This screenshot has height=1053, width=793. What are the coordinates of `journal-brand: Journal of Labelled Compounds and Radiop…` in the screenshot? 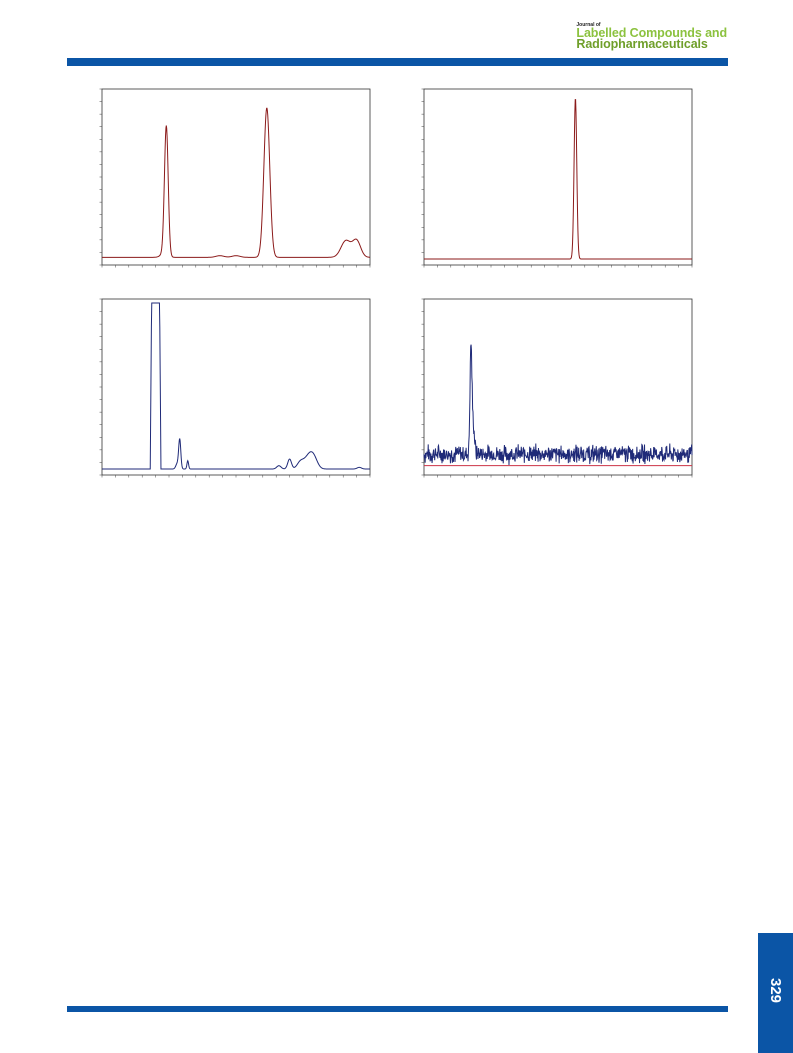 It's located at (651, 36).